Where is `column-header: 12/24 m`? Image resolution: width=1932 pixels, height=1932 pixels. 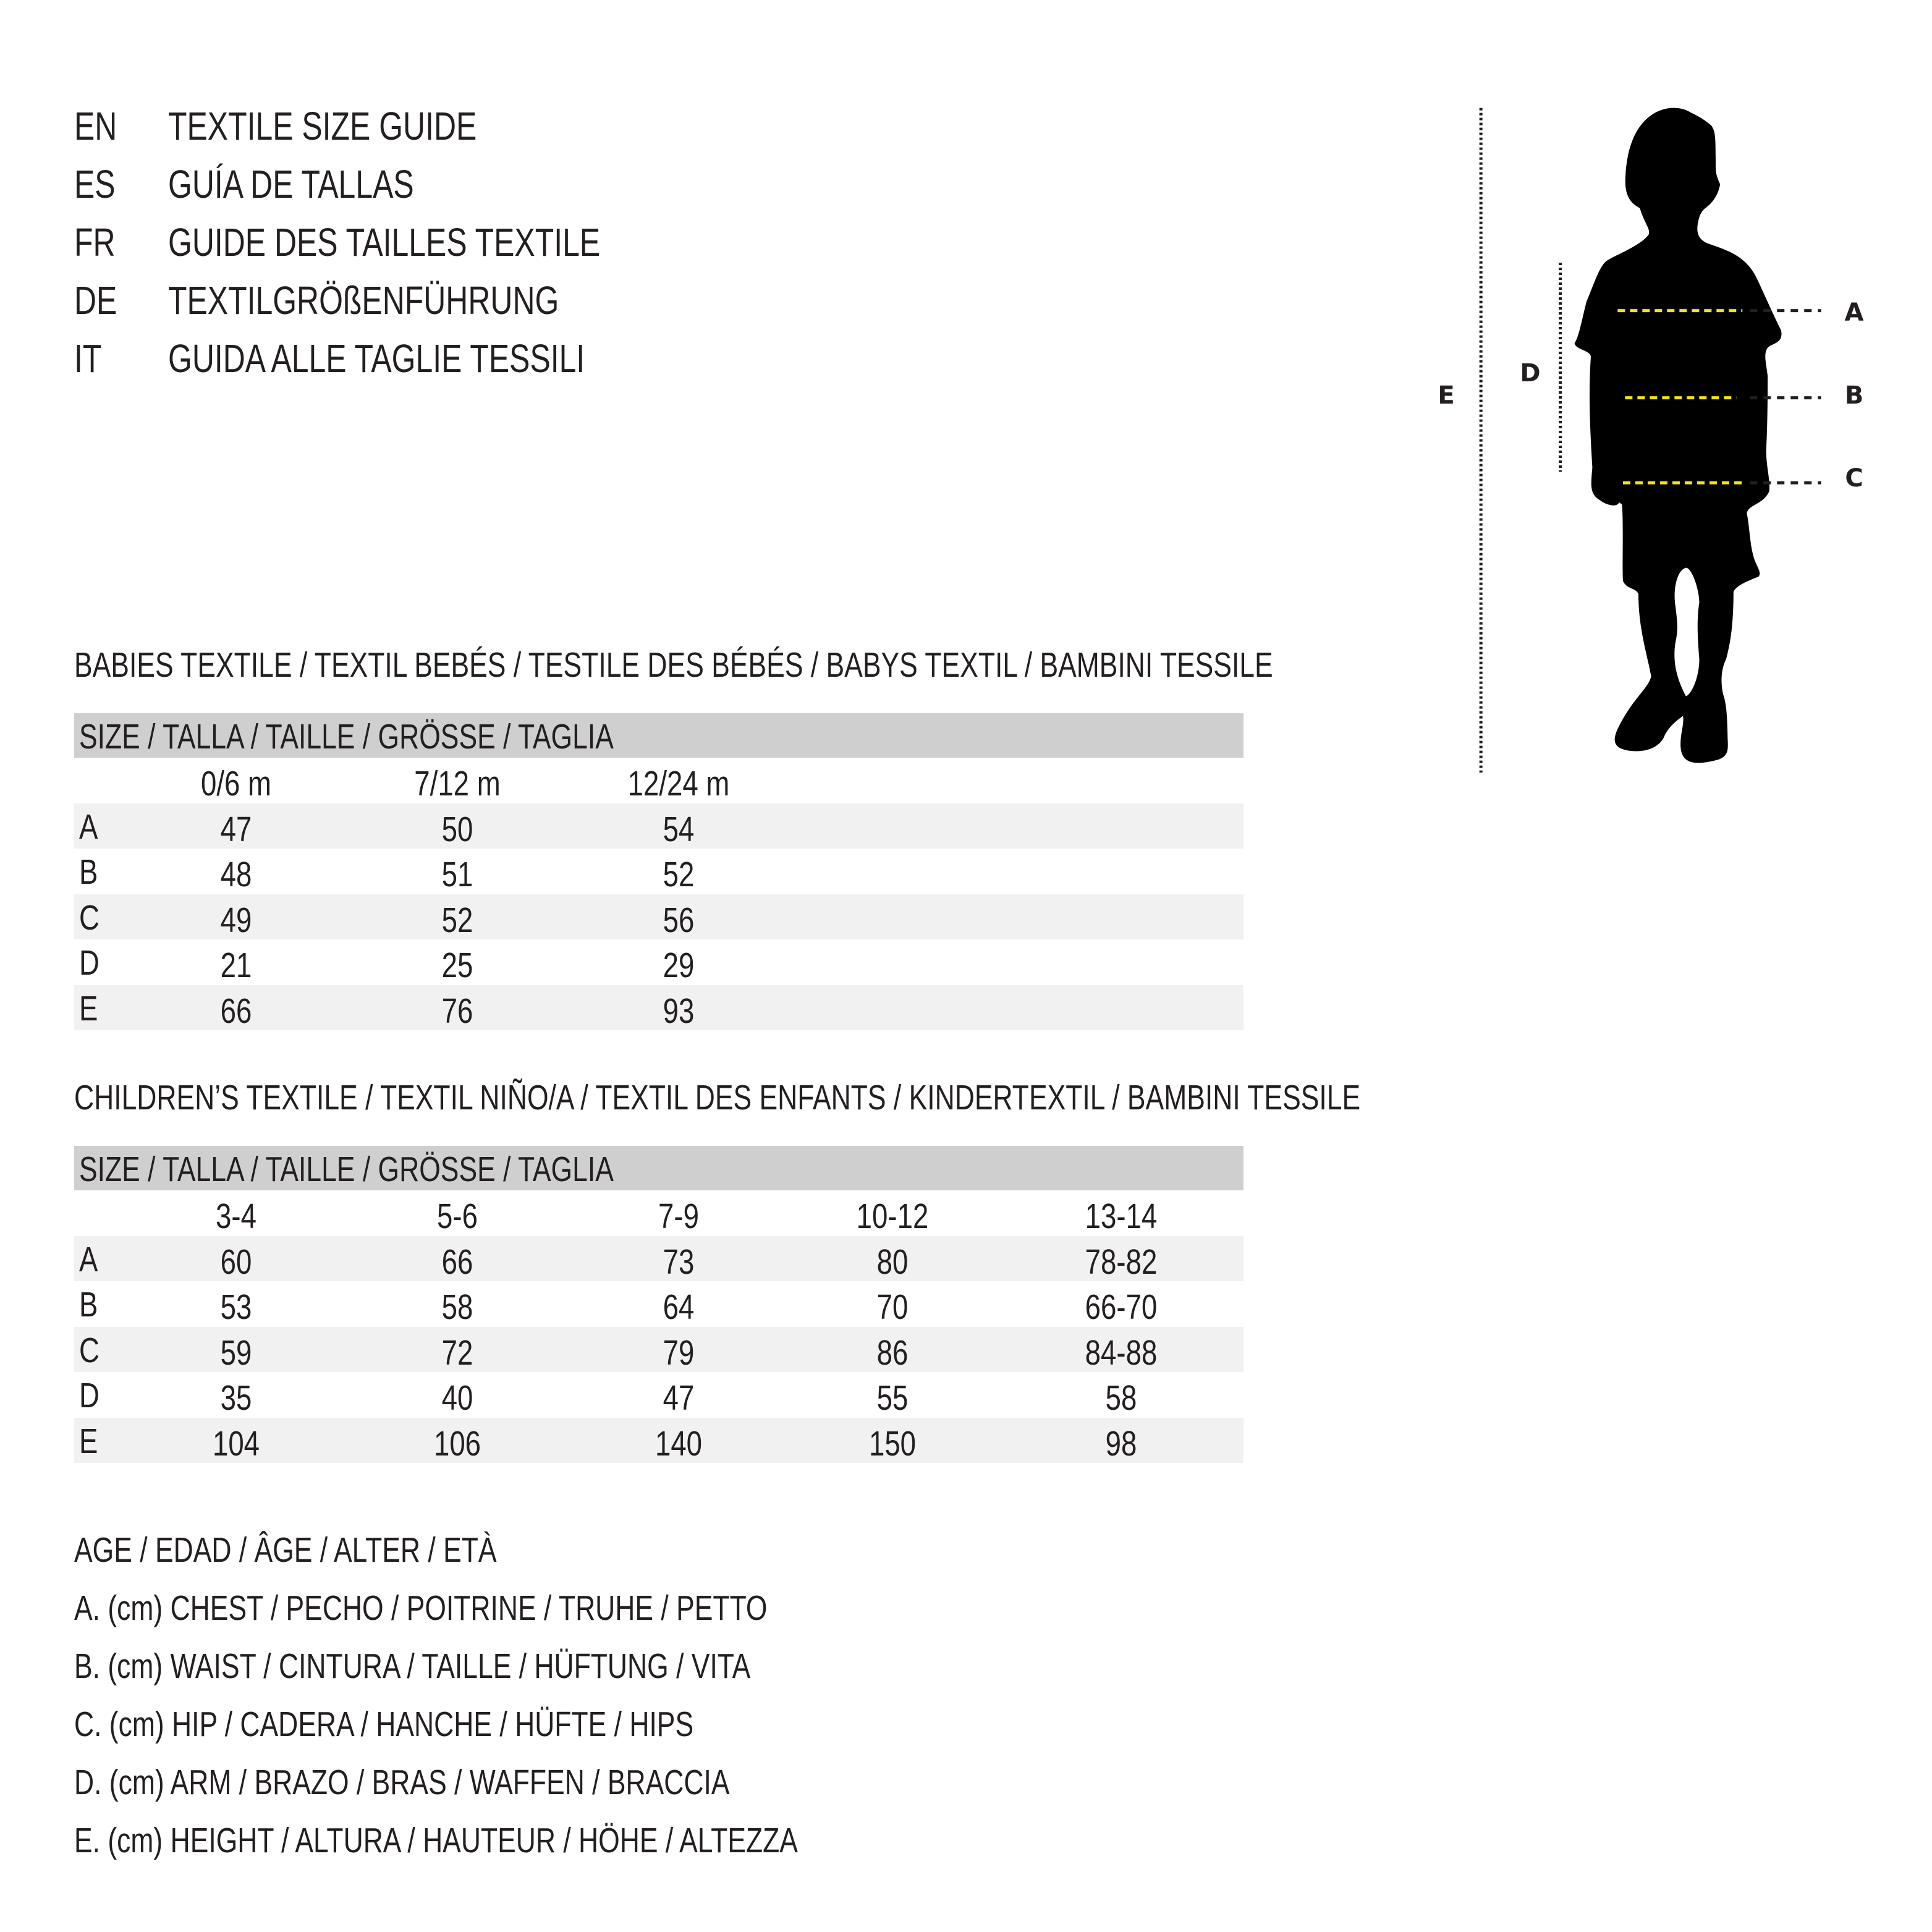
column-header: 12/24 m is located at coordinates (678, 783).